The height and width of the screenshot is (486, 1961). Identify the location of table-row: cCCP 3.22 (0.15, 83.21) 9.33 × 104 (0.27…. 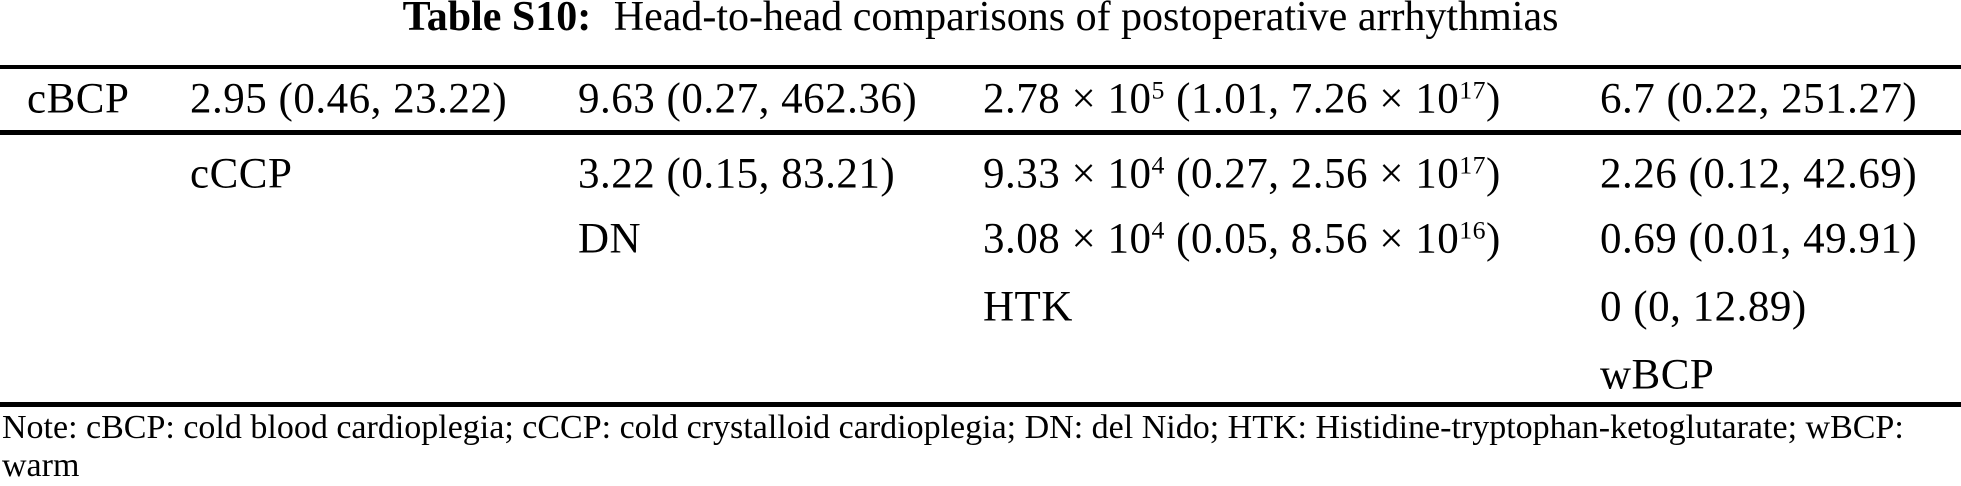
(980, 174).